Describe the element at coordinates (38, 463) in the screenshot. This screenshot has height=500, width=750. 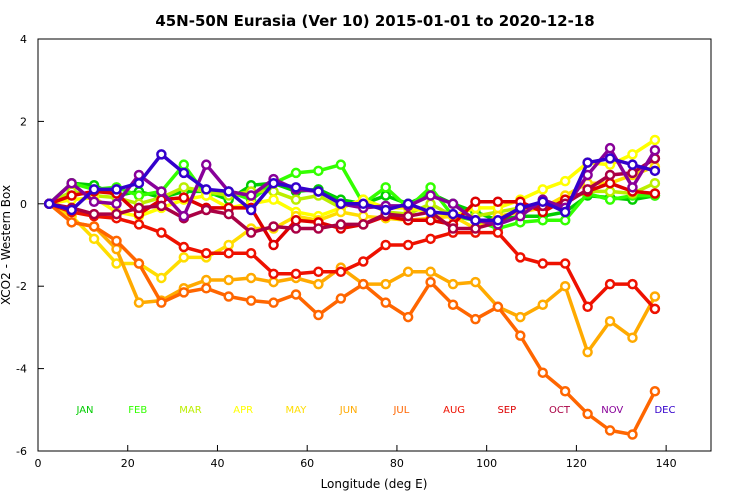
I see `x-tick-label: 0` at that location.